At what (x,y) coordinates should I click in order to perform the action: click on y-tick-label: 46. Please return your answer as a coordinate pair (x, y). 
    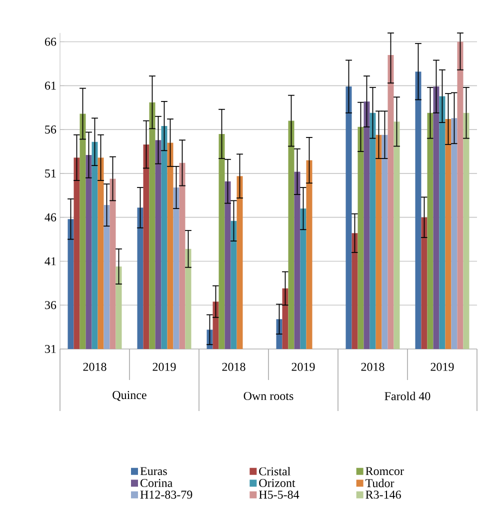
    Looking at the image, I should click on (50, 217).